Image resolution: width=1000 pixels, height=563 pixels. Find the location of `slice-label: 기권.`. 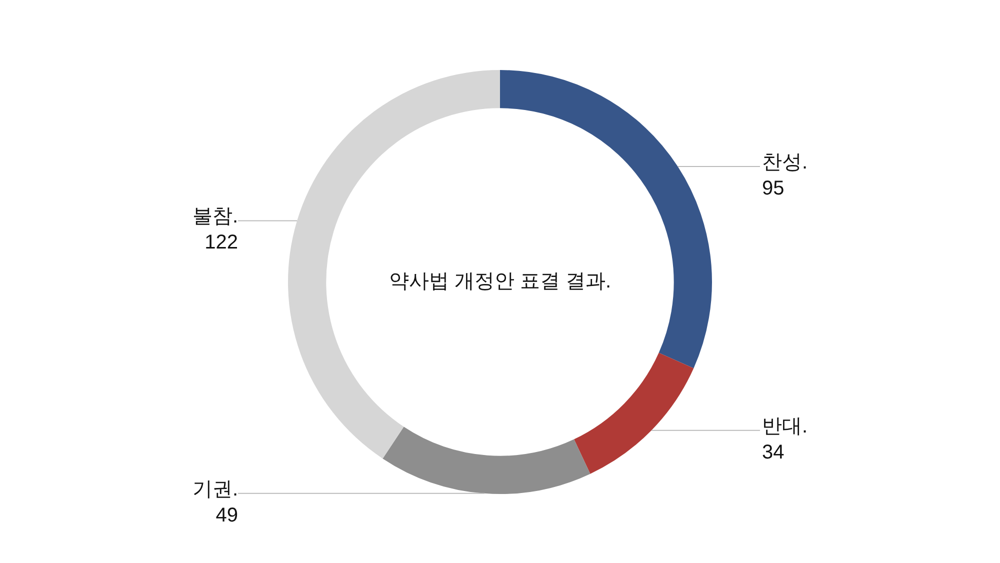

slice-label: 기권. is located at coordinates (215, 489).